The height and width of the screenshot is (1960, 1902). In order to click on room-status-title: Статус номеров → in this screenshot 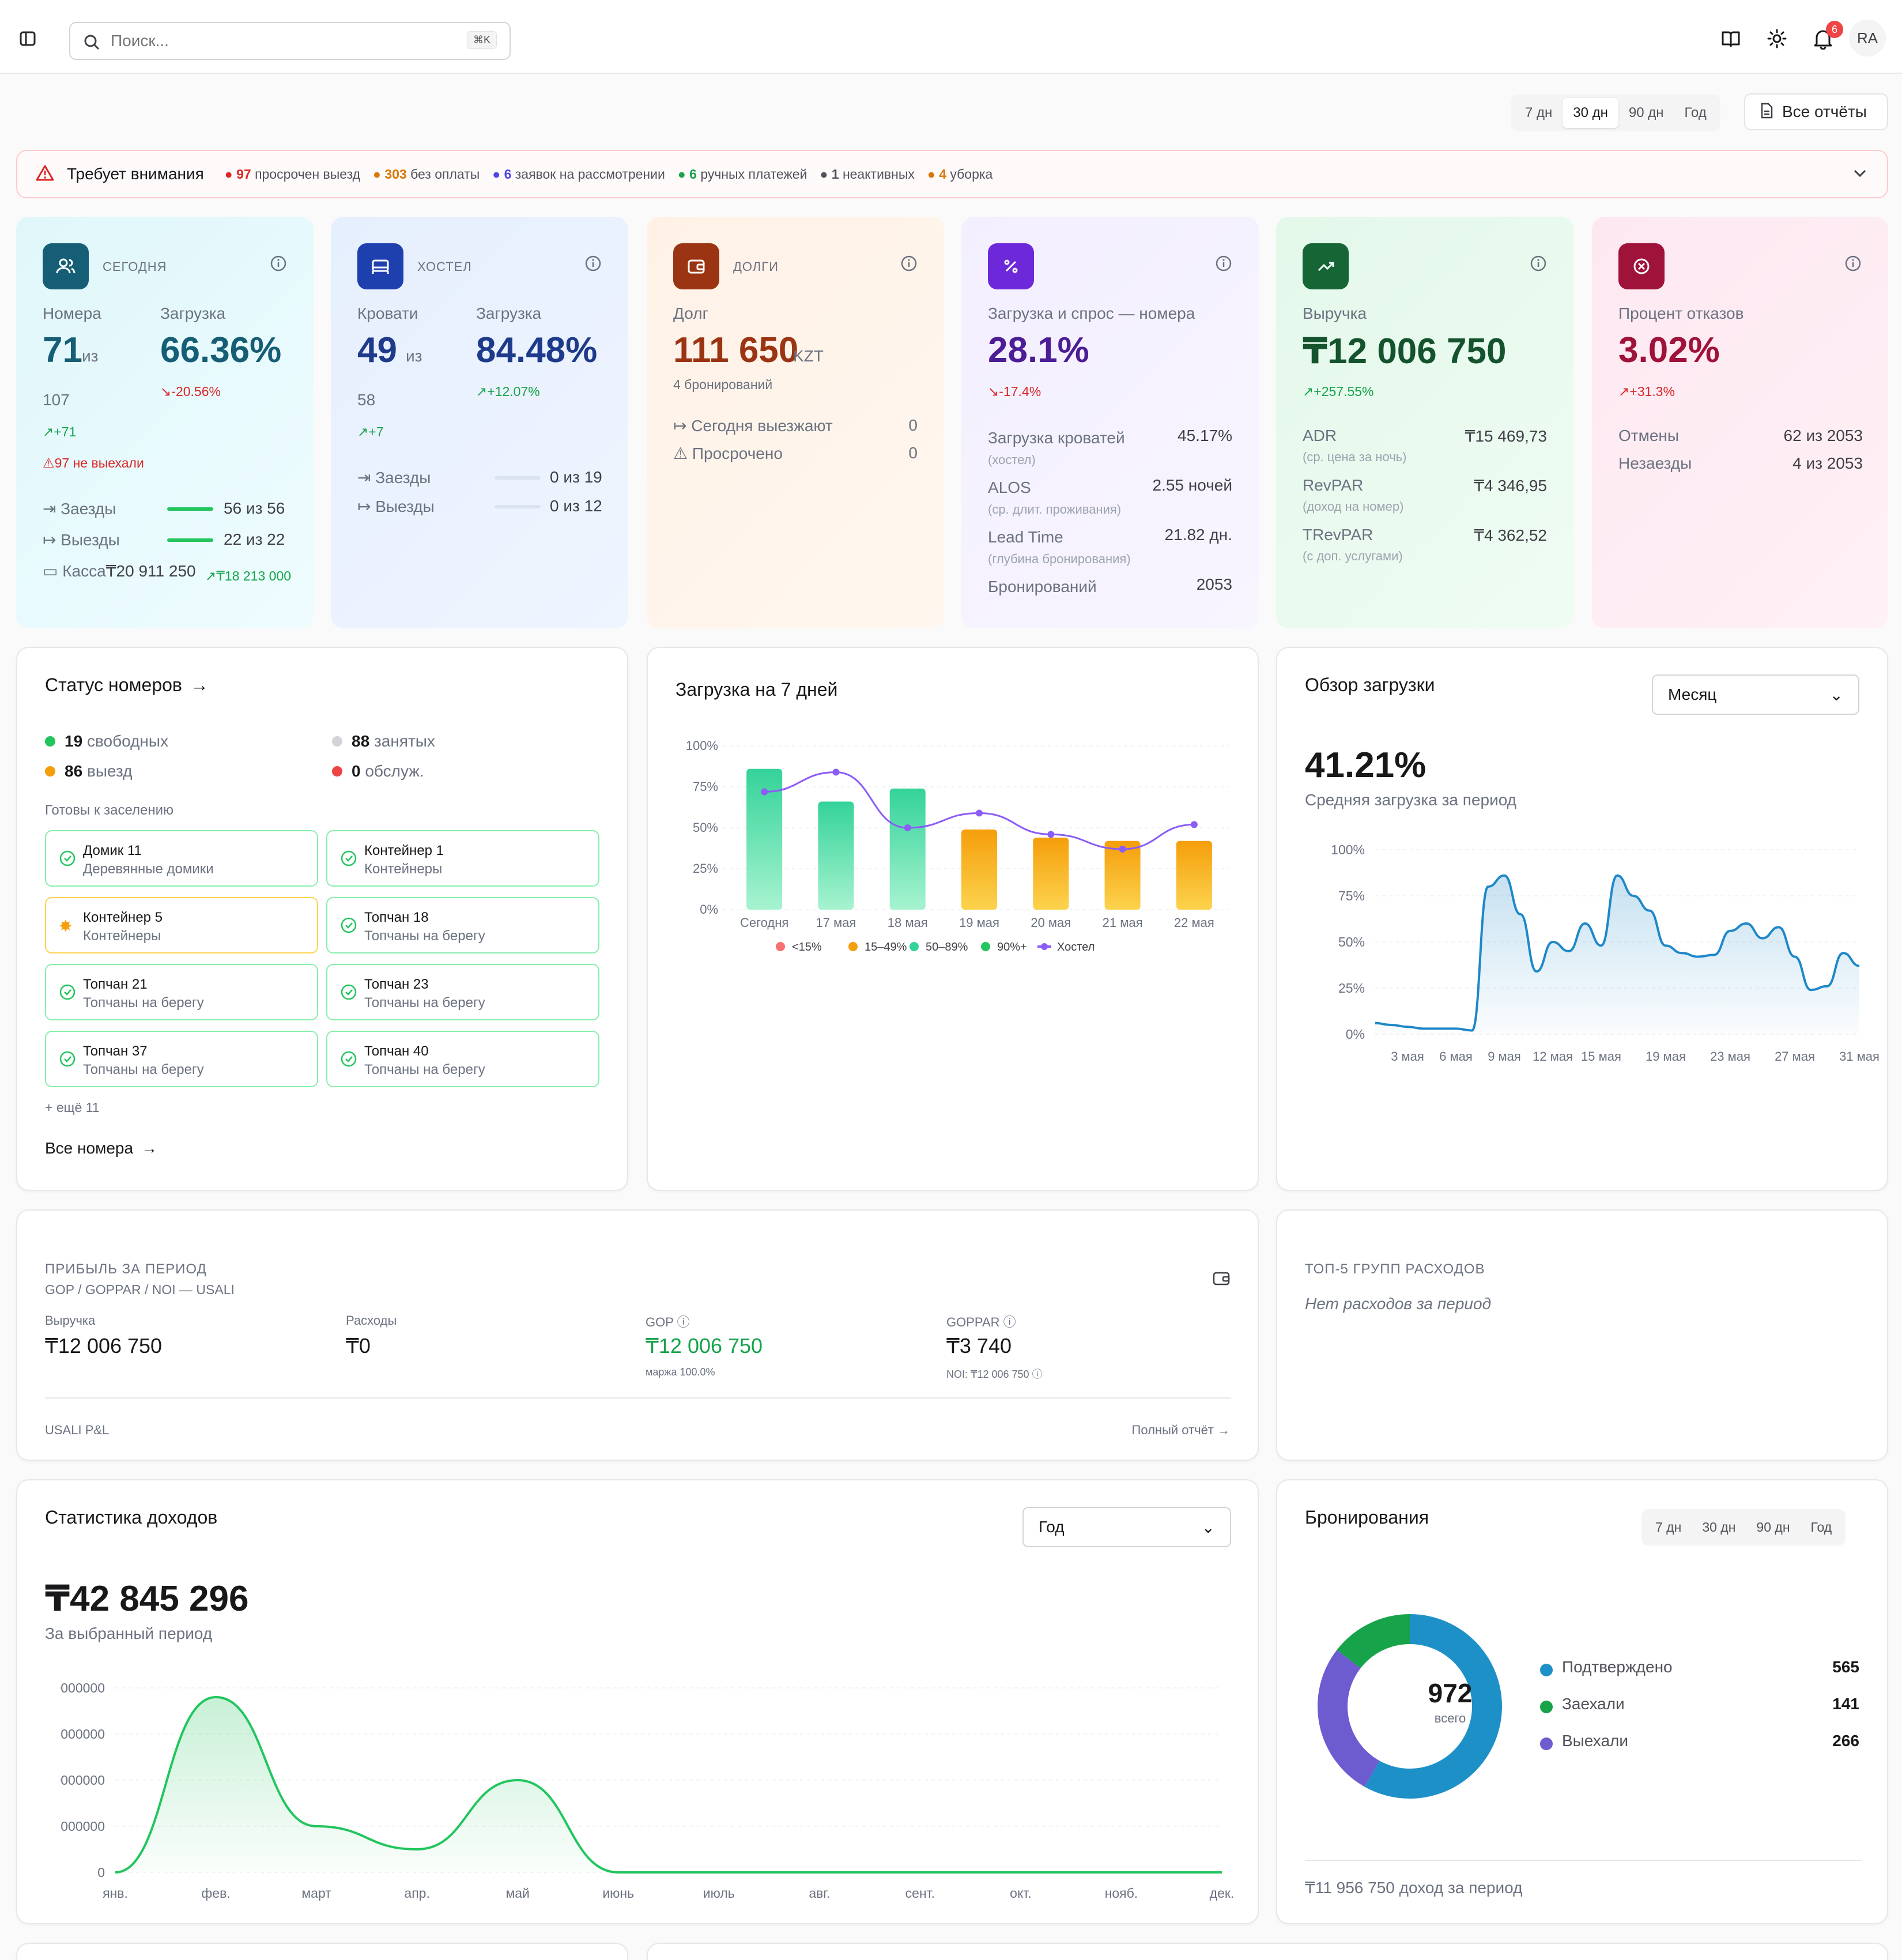, I will do `click(127, 684)`.